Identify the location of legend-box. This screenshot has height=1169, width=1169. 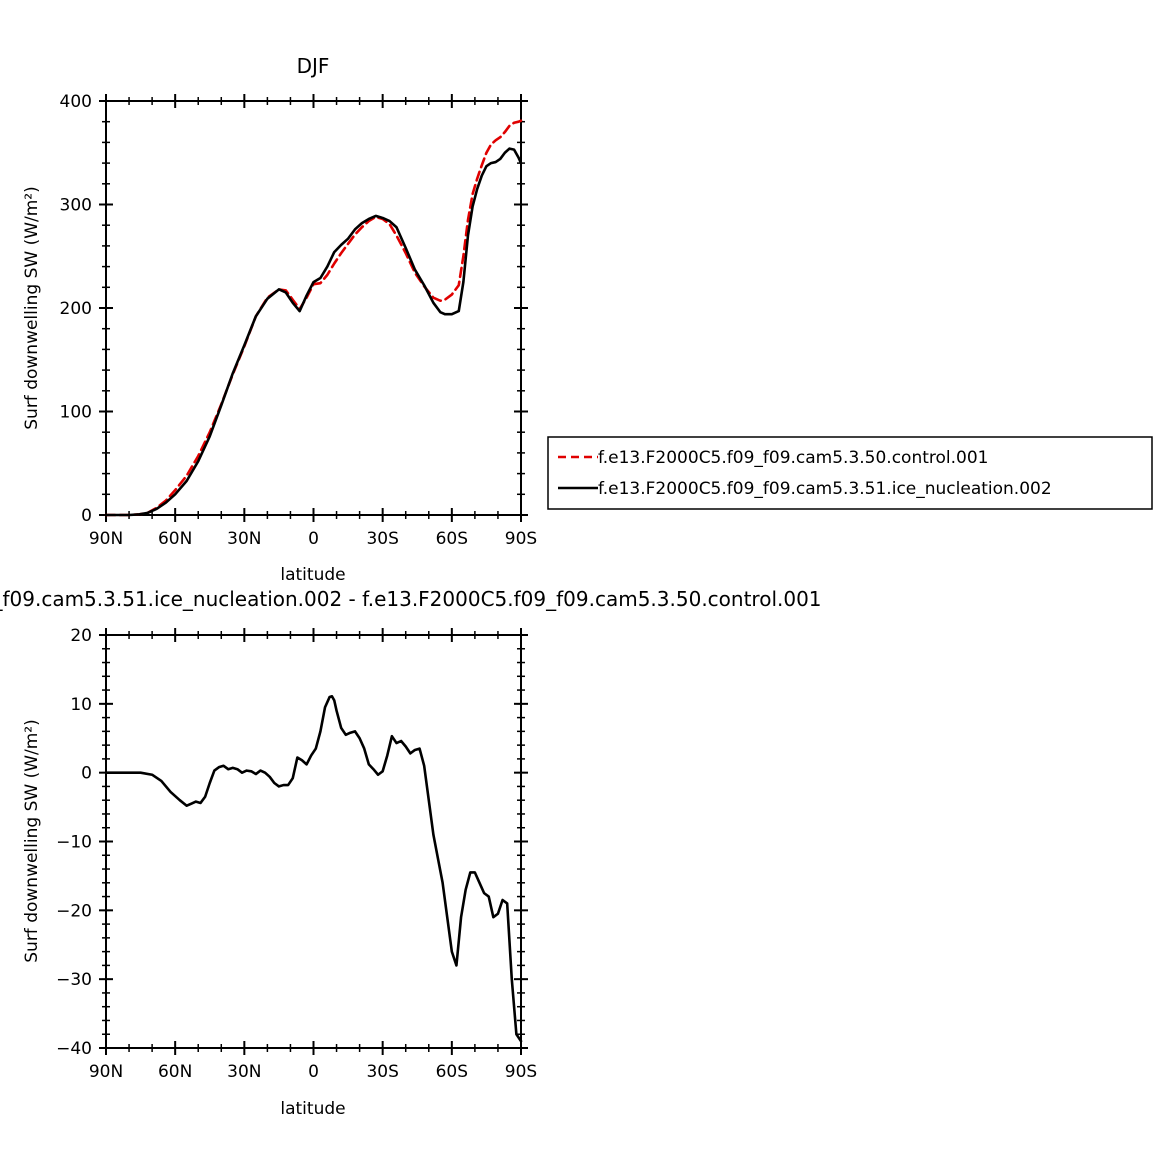
(850, 473).